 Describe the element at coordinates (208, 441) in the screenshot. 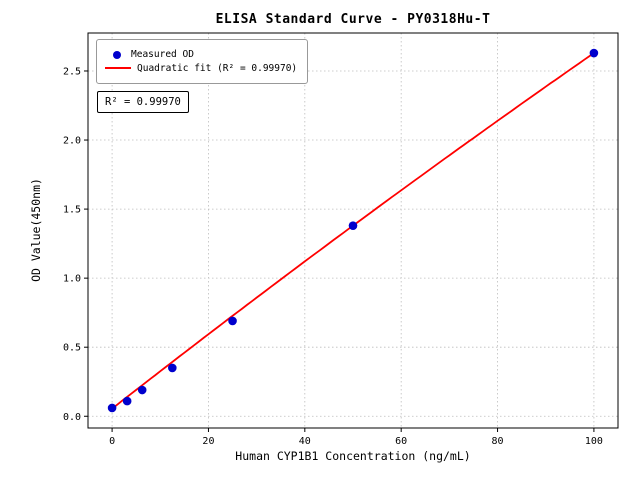

I see `svg-text: 20` at that location.